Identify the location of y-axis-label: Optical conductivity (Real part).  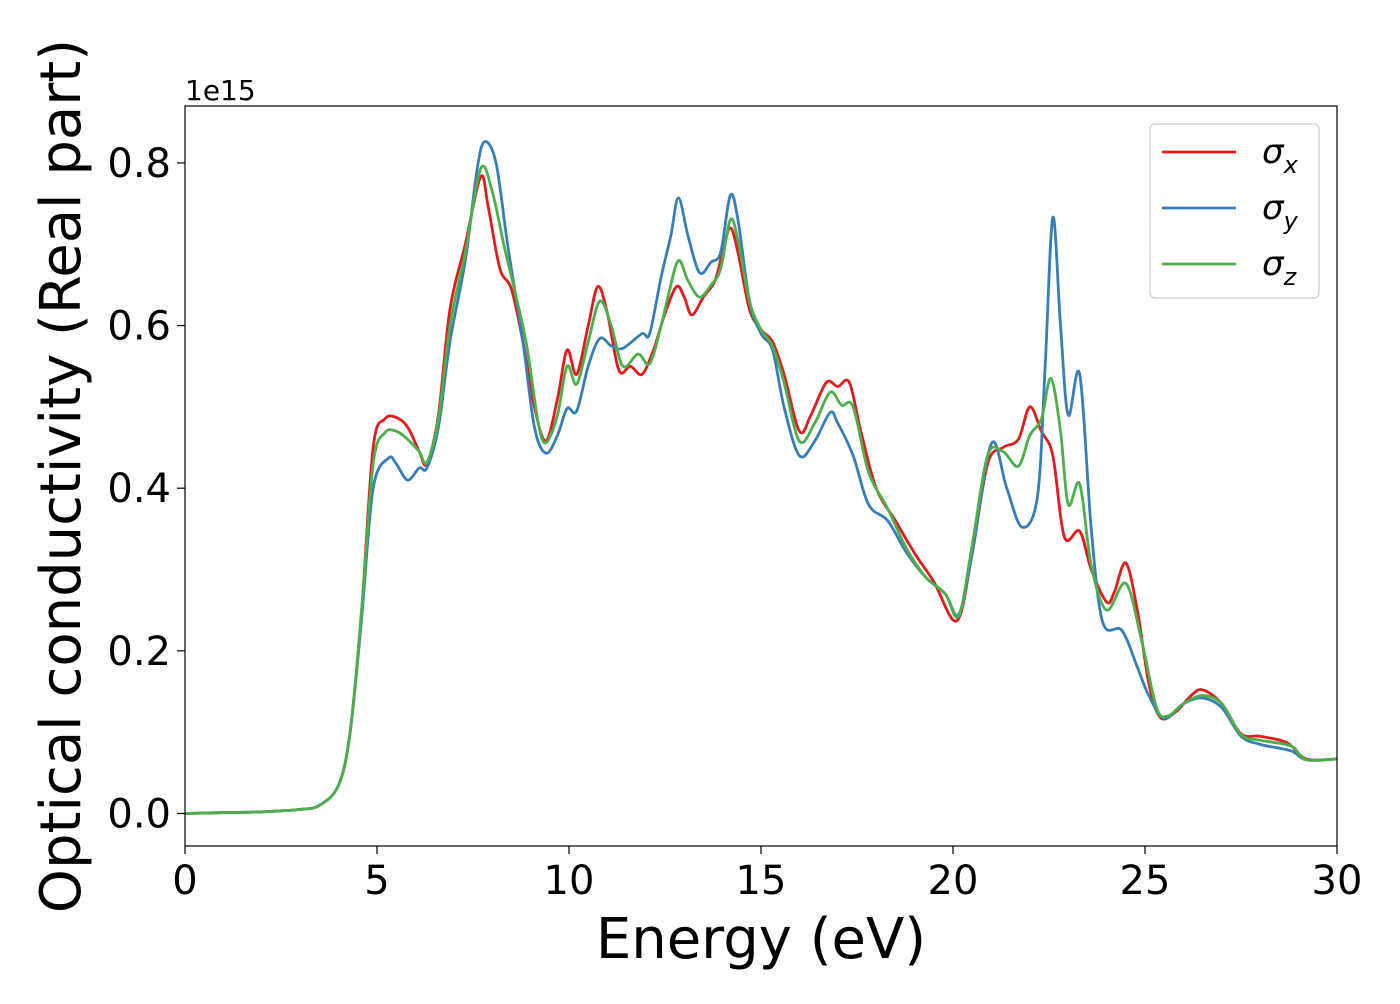
(61, 476).